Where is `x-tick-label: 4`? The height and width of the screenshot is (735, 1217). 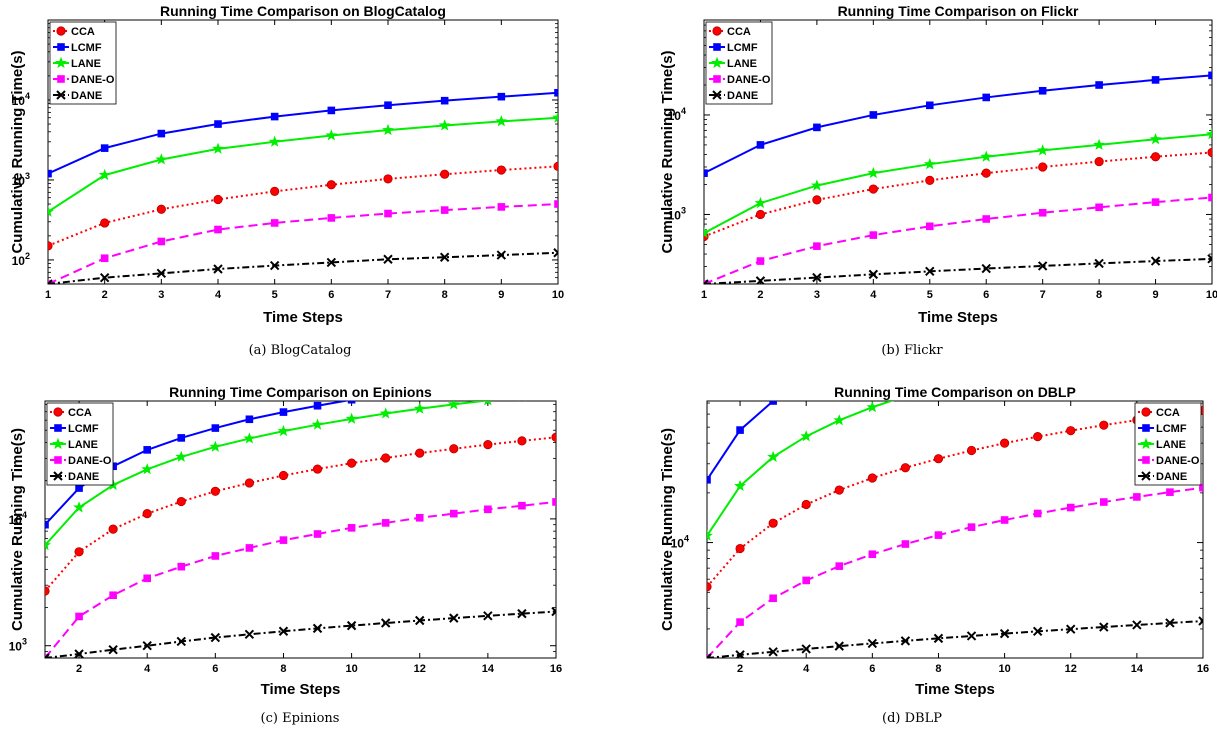
x-tick-label: 4 is located at coordinates (873, 295).